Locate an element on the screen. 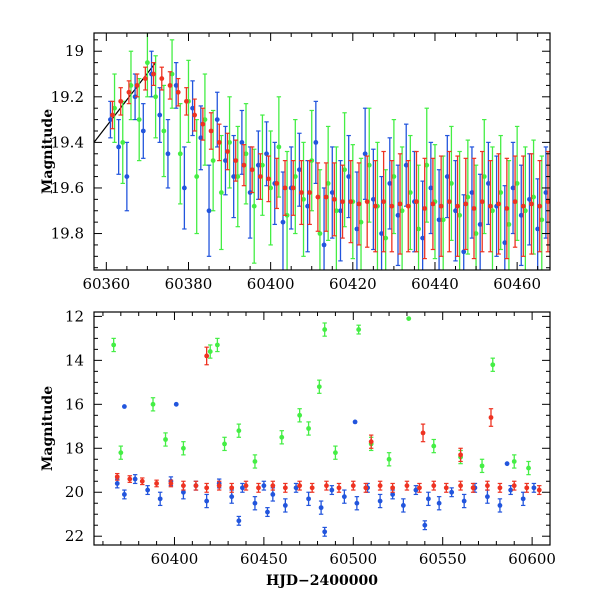  y-tick-label: 14 is located at coordinates (74, 360).